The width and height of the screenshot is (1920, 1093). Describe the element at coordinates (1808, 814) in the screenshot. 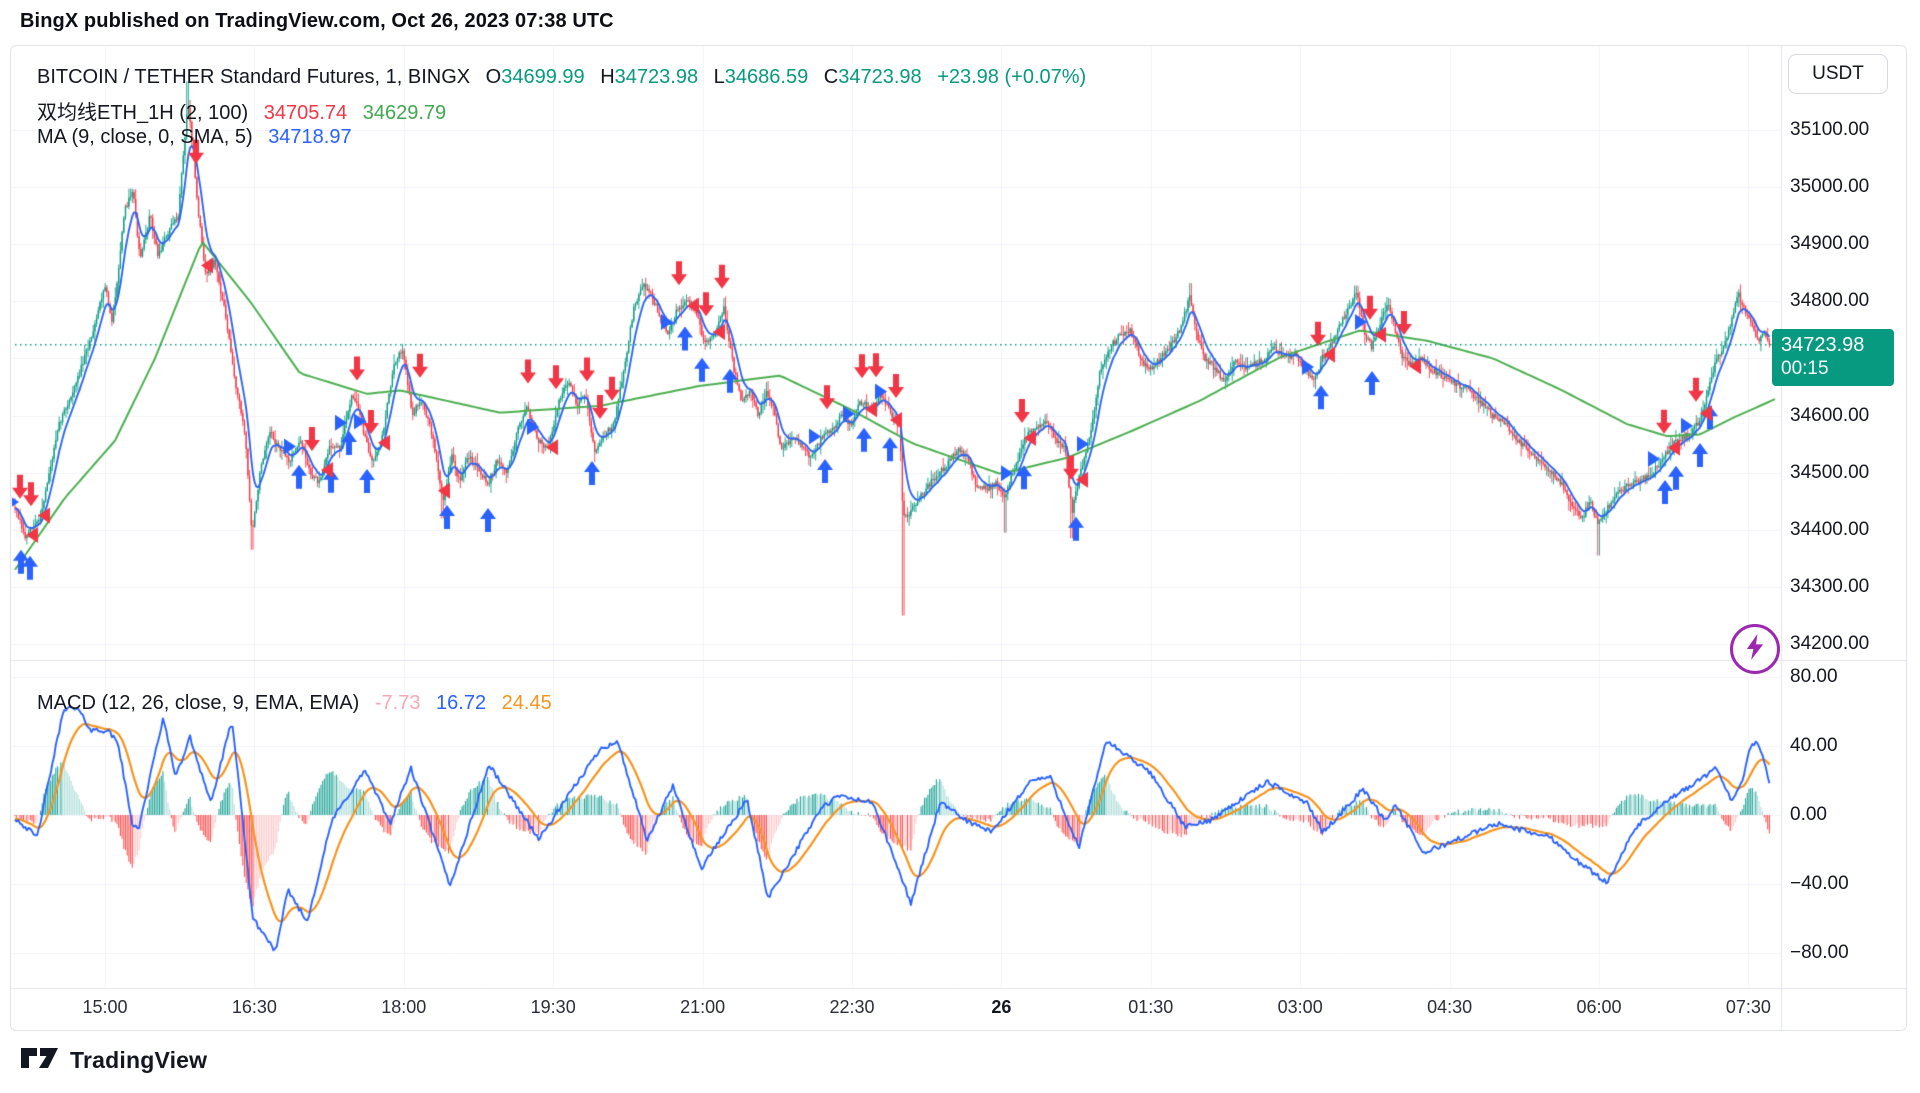

I see `macd-tick-label: 0.00` at that location.